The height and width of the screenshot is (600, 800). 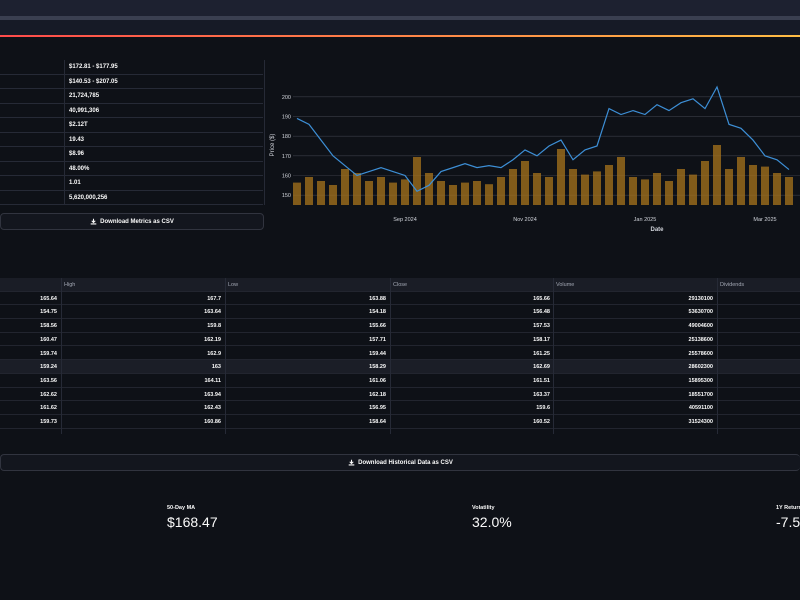 What do you see at coordinates (541, 298) in the screenshot?
I see `table-cell: 165.66` at bounding box center [541, 298].